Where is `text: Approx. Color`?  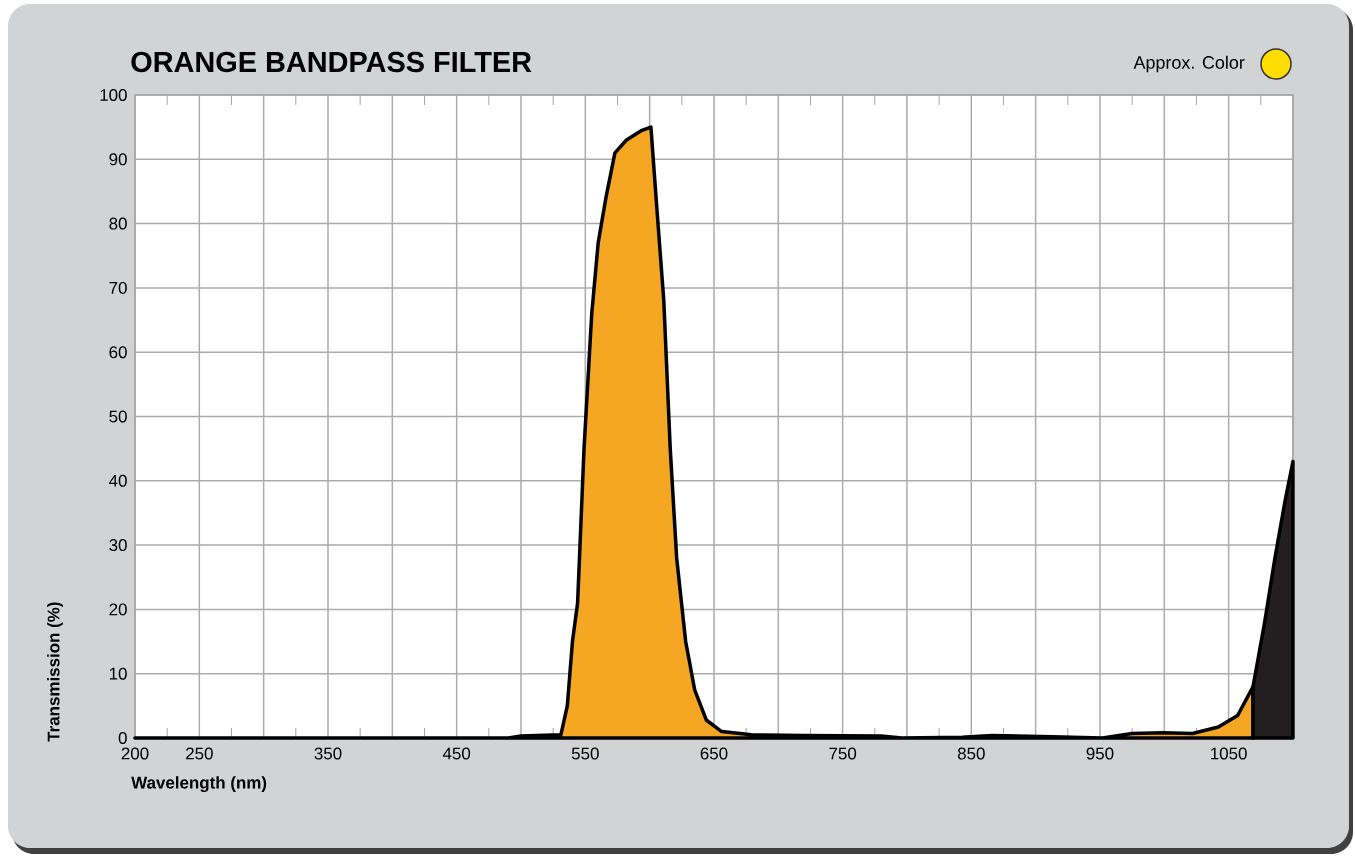
text: Approx. Color is located at coordinates (1189, 64).